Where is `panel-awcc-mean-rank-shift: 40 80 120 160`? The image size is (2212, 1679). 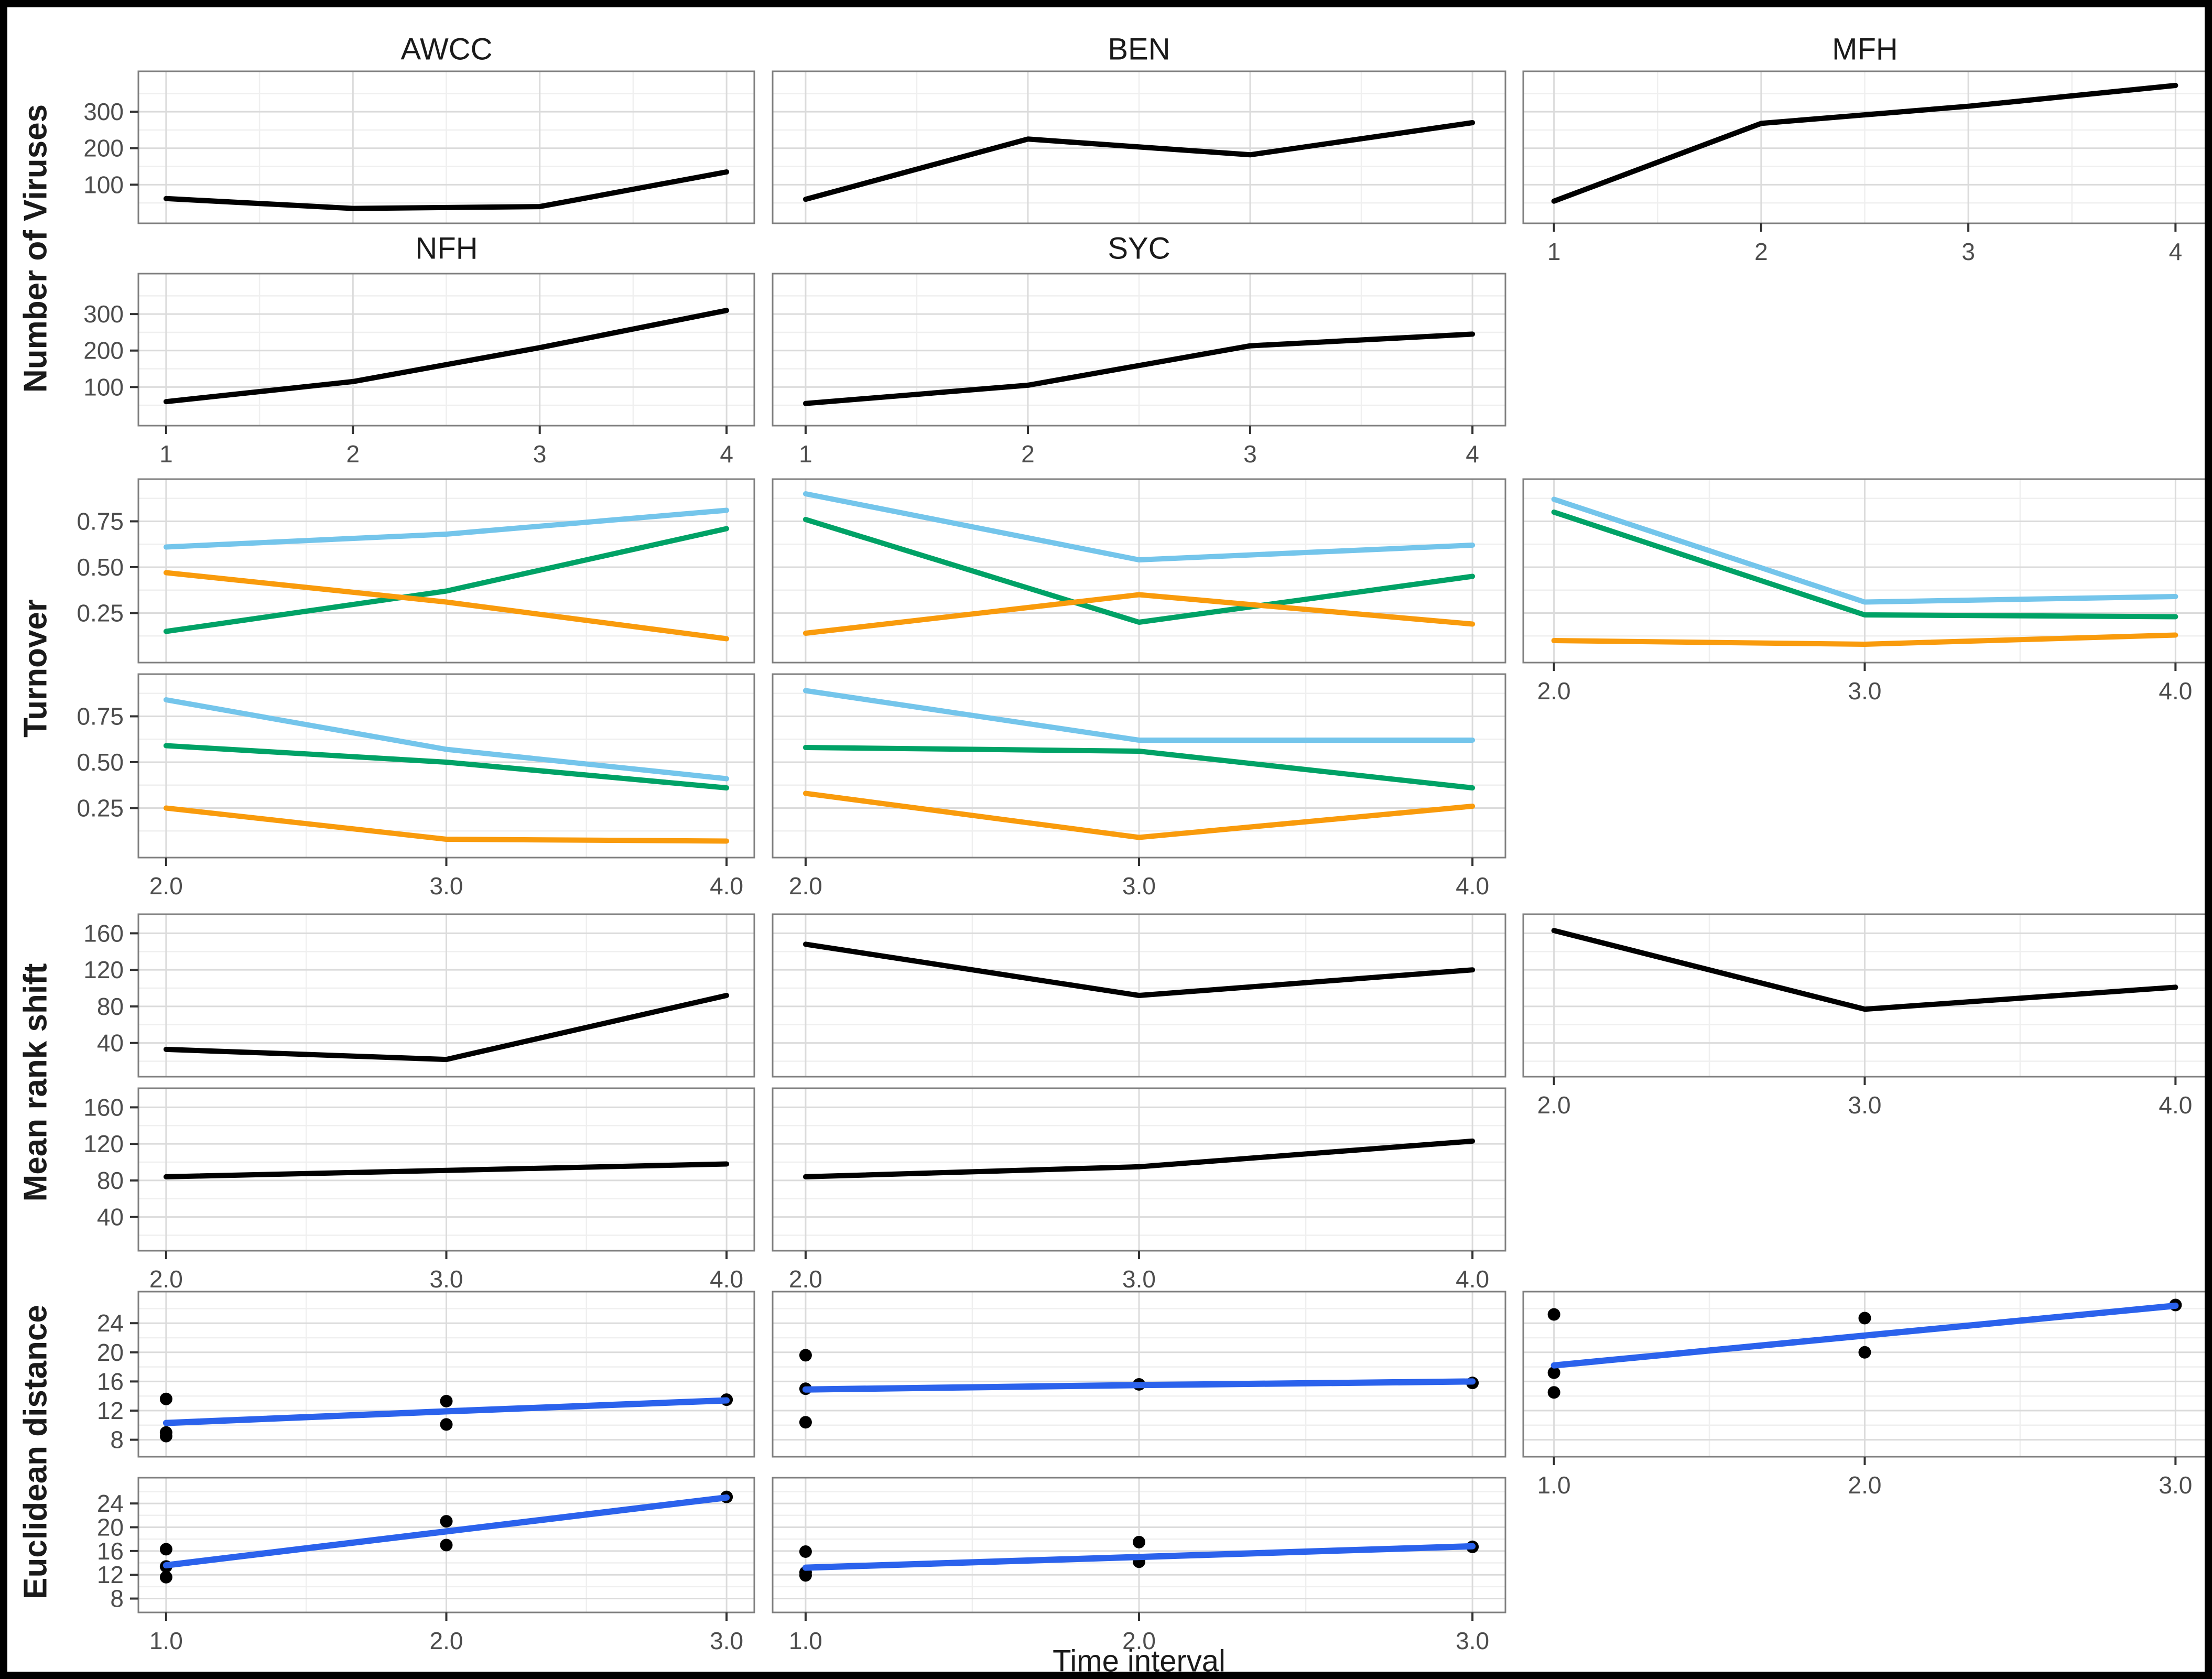
panel-awcc-mean-rank-shift: 40 80 120 160 is located at coordinates (419, 996).